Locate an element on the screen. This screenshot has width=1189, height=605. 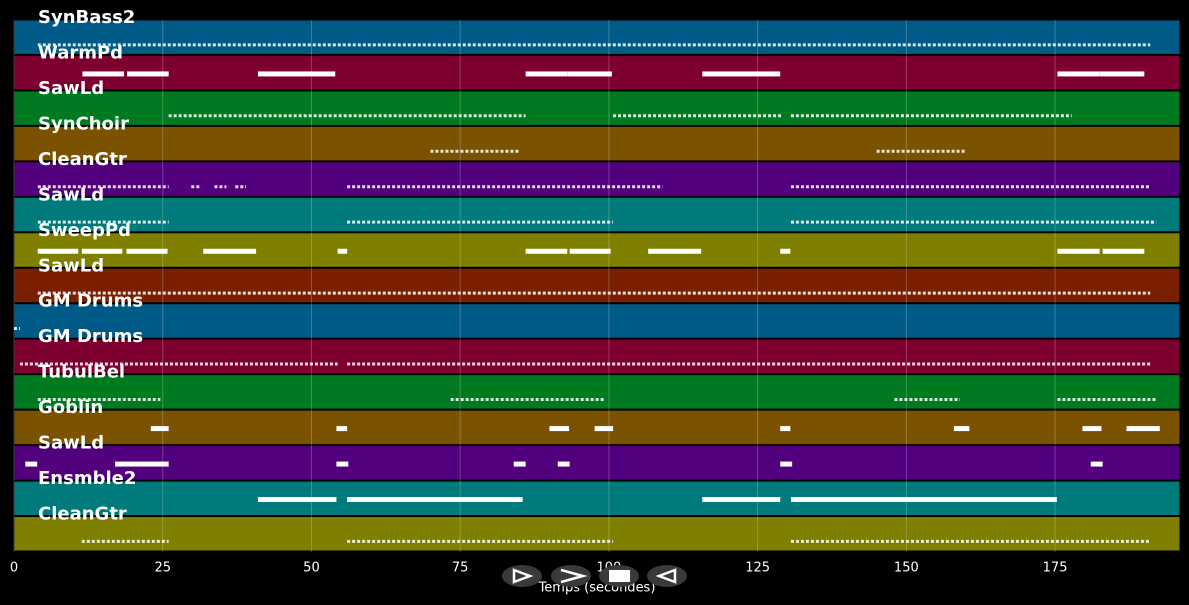
rewind-button is located at coordinates (667, 576).